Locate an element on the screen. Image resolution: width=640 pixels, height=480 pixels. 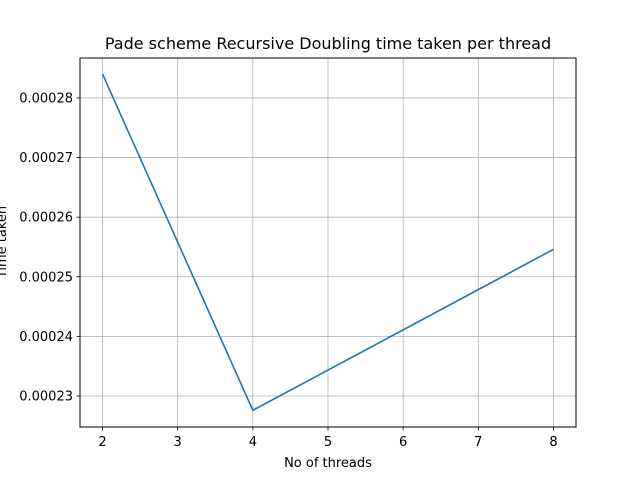
x-axis-ticks: 2 3 4 5 6 7 8 is located at coordinates (328, 438).